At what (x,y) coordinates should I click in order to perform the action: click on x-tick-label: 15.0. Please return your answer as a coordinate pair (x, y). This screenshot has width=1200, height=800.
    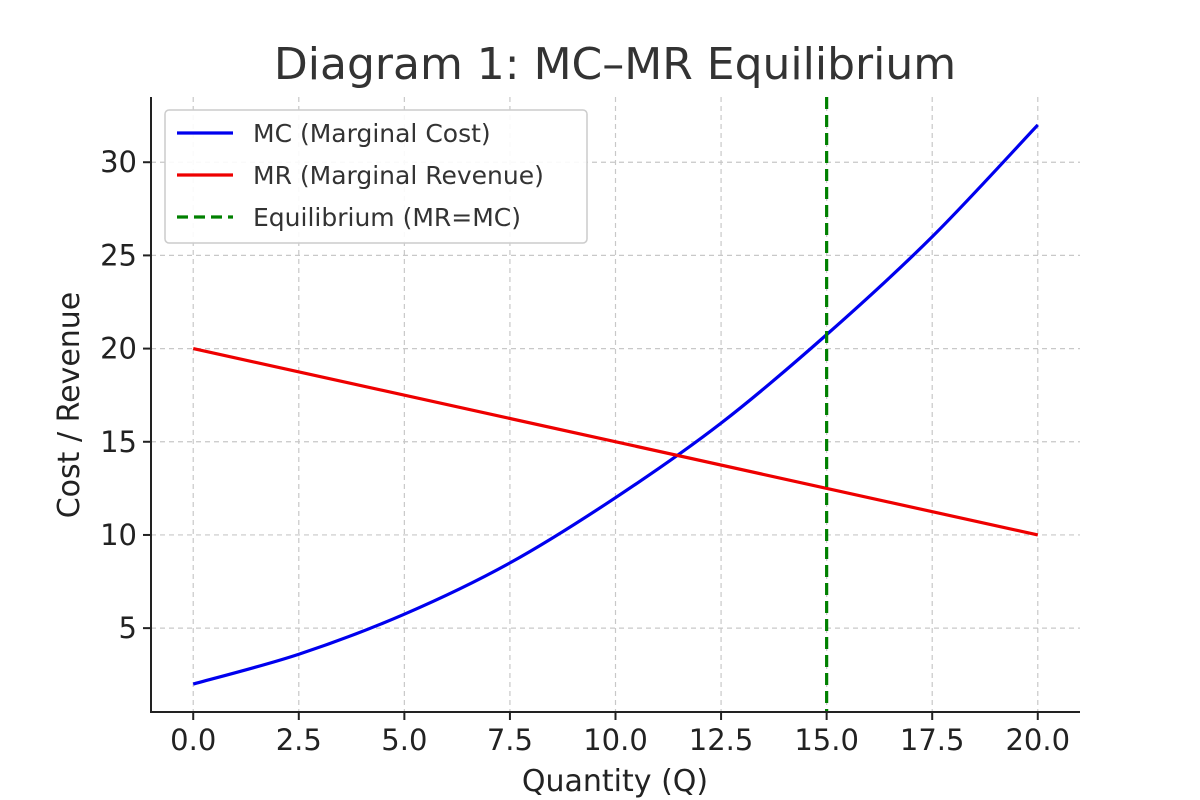
    Looking at the image, I should click on (826, 740).